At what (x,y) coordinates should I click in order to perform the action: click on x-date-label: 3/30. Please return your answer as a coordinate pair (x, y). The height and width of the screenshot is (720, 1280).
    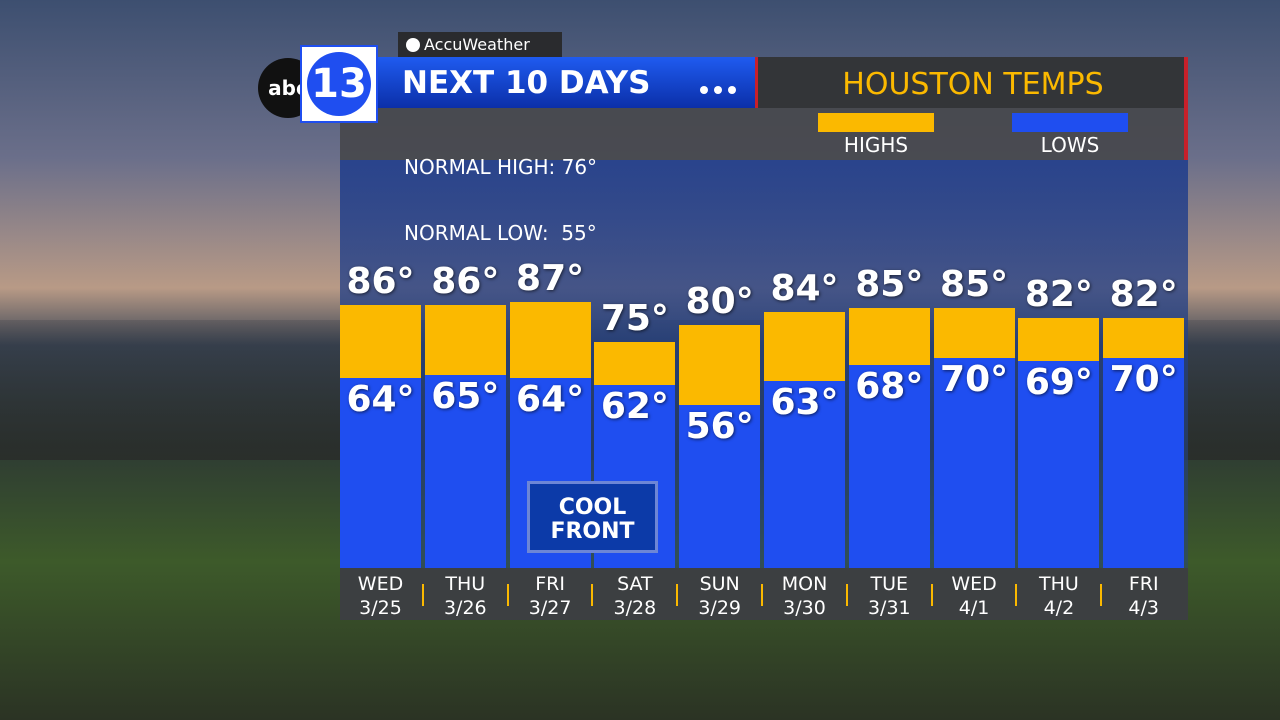
    Looking at the image, I should click on (804, 608).